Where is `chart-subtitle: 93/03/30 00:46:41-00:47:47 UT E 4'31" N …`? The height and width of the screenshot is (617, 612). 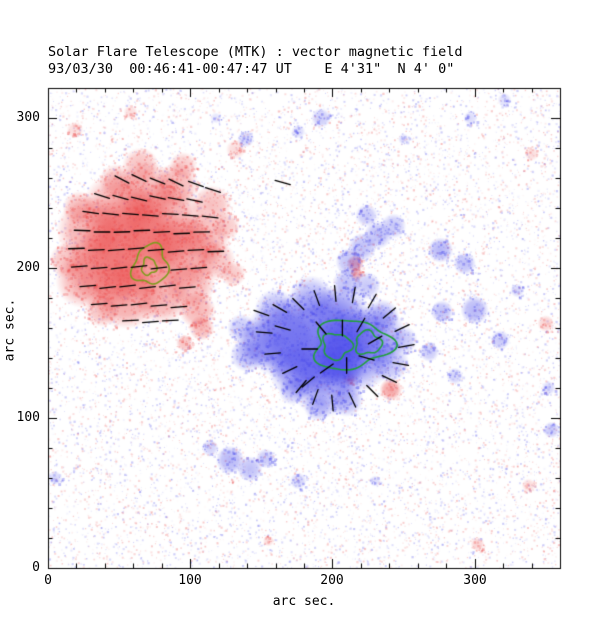 chart-subtitle: 93/03/30 00:46:41-00:47:47 UT E 4'31" N … is located at coordinates (251, 69).